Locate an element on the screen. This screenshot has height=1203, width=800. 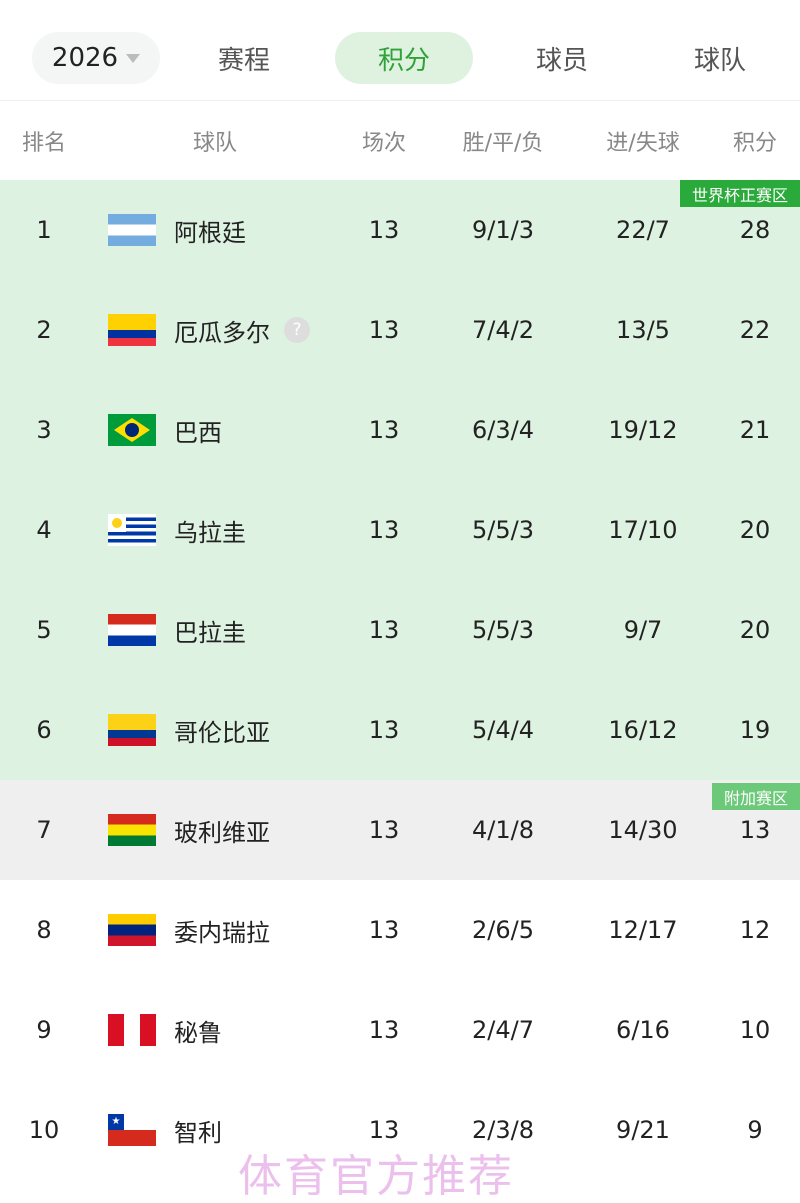
top-tabs: 2026 赛程 积分 球员 球队 is located at coordinates (400, 58).